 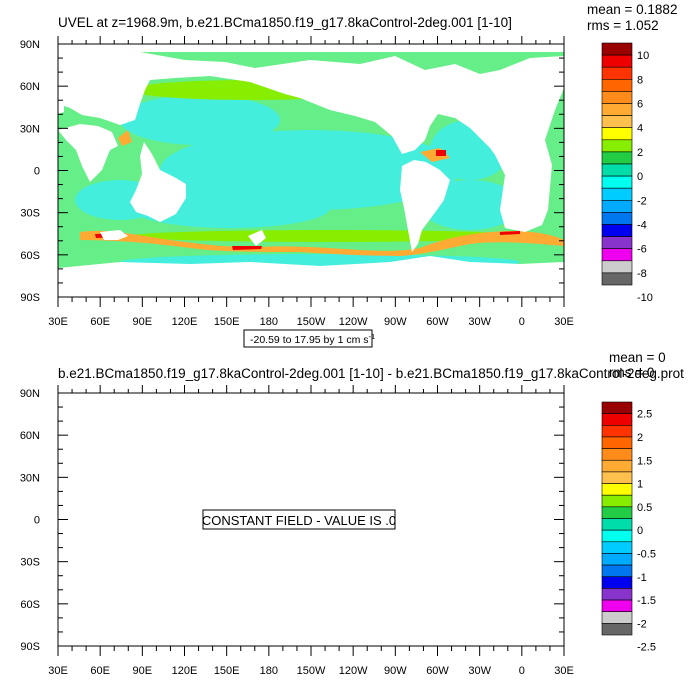 I want to click on panel-top-contour-info-box, so click(x=308, y=338).